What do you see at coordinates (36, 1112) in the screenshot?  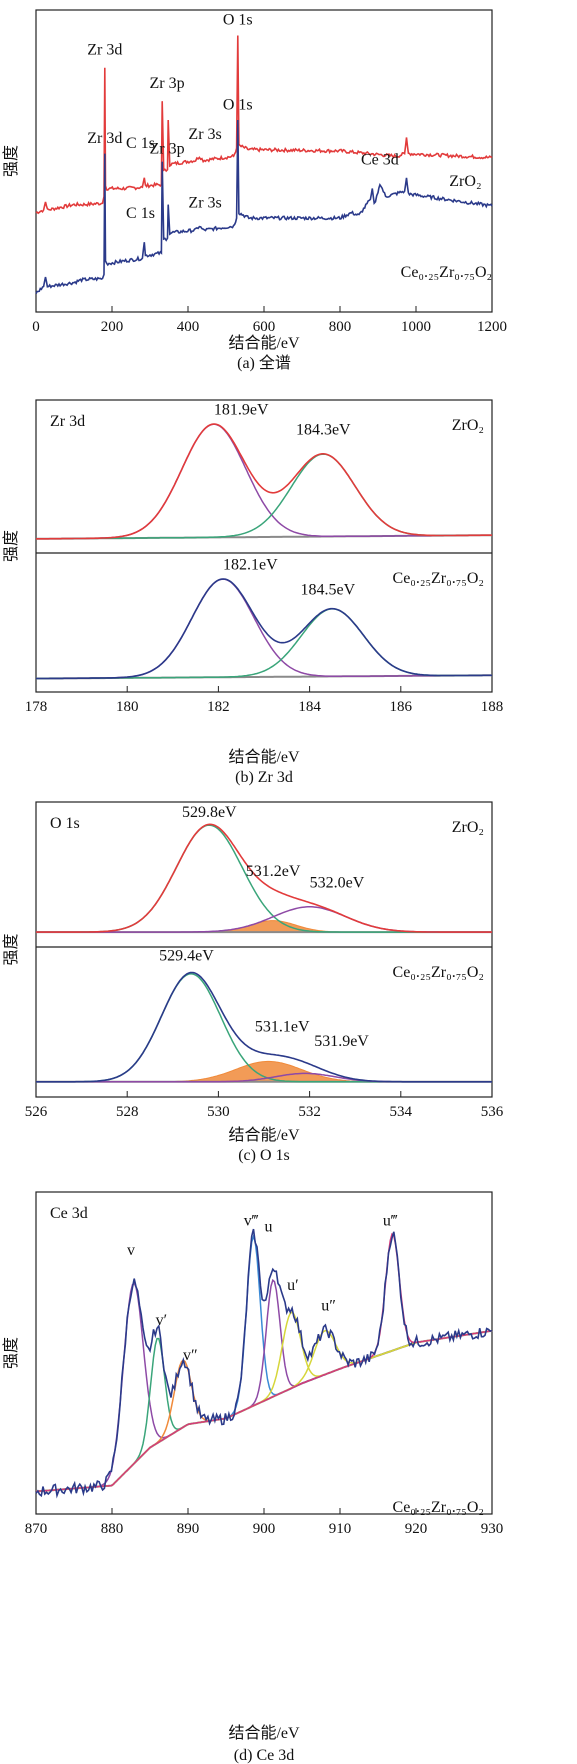 I see `x-tick-label: 526` at bounding box center [36, 1112].